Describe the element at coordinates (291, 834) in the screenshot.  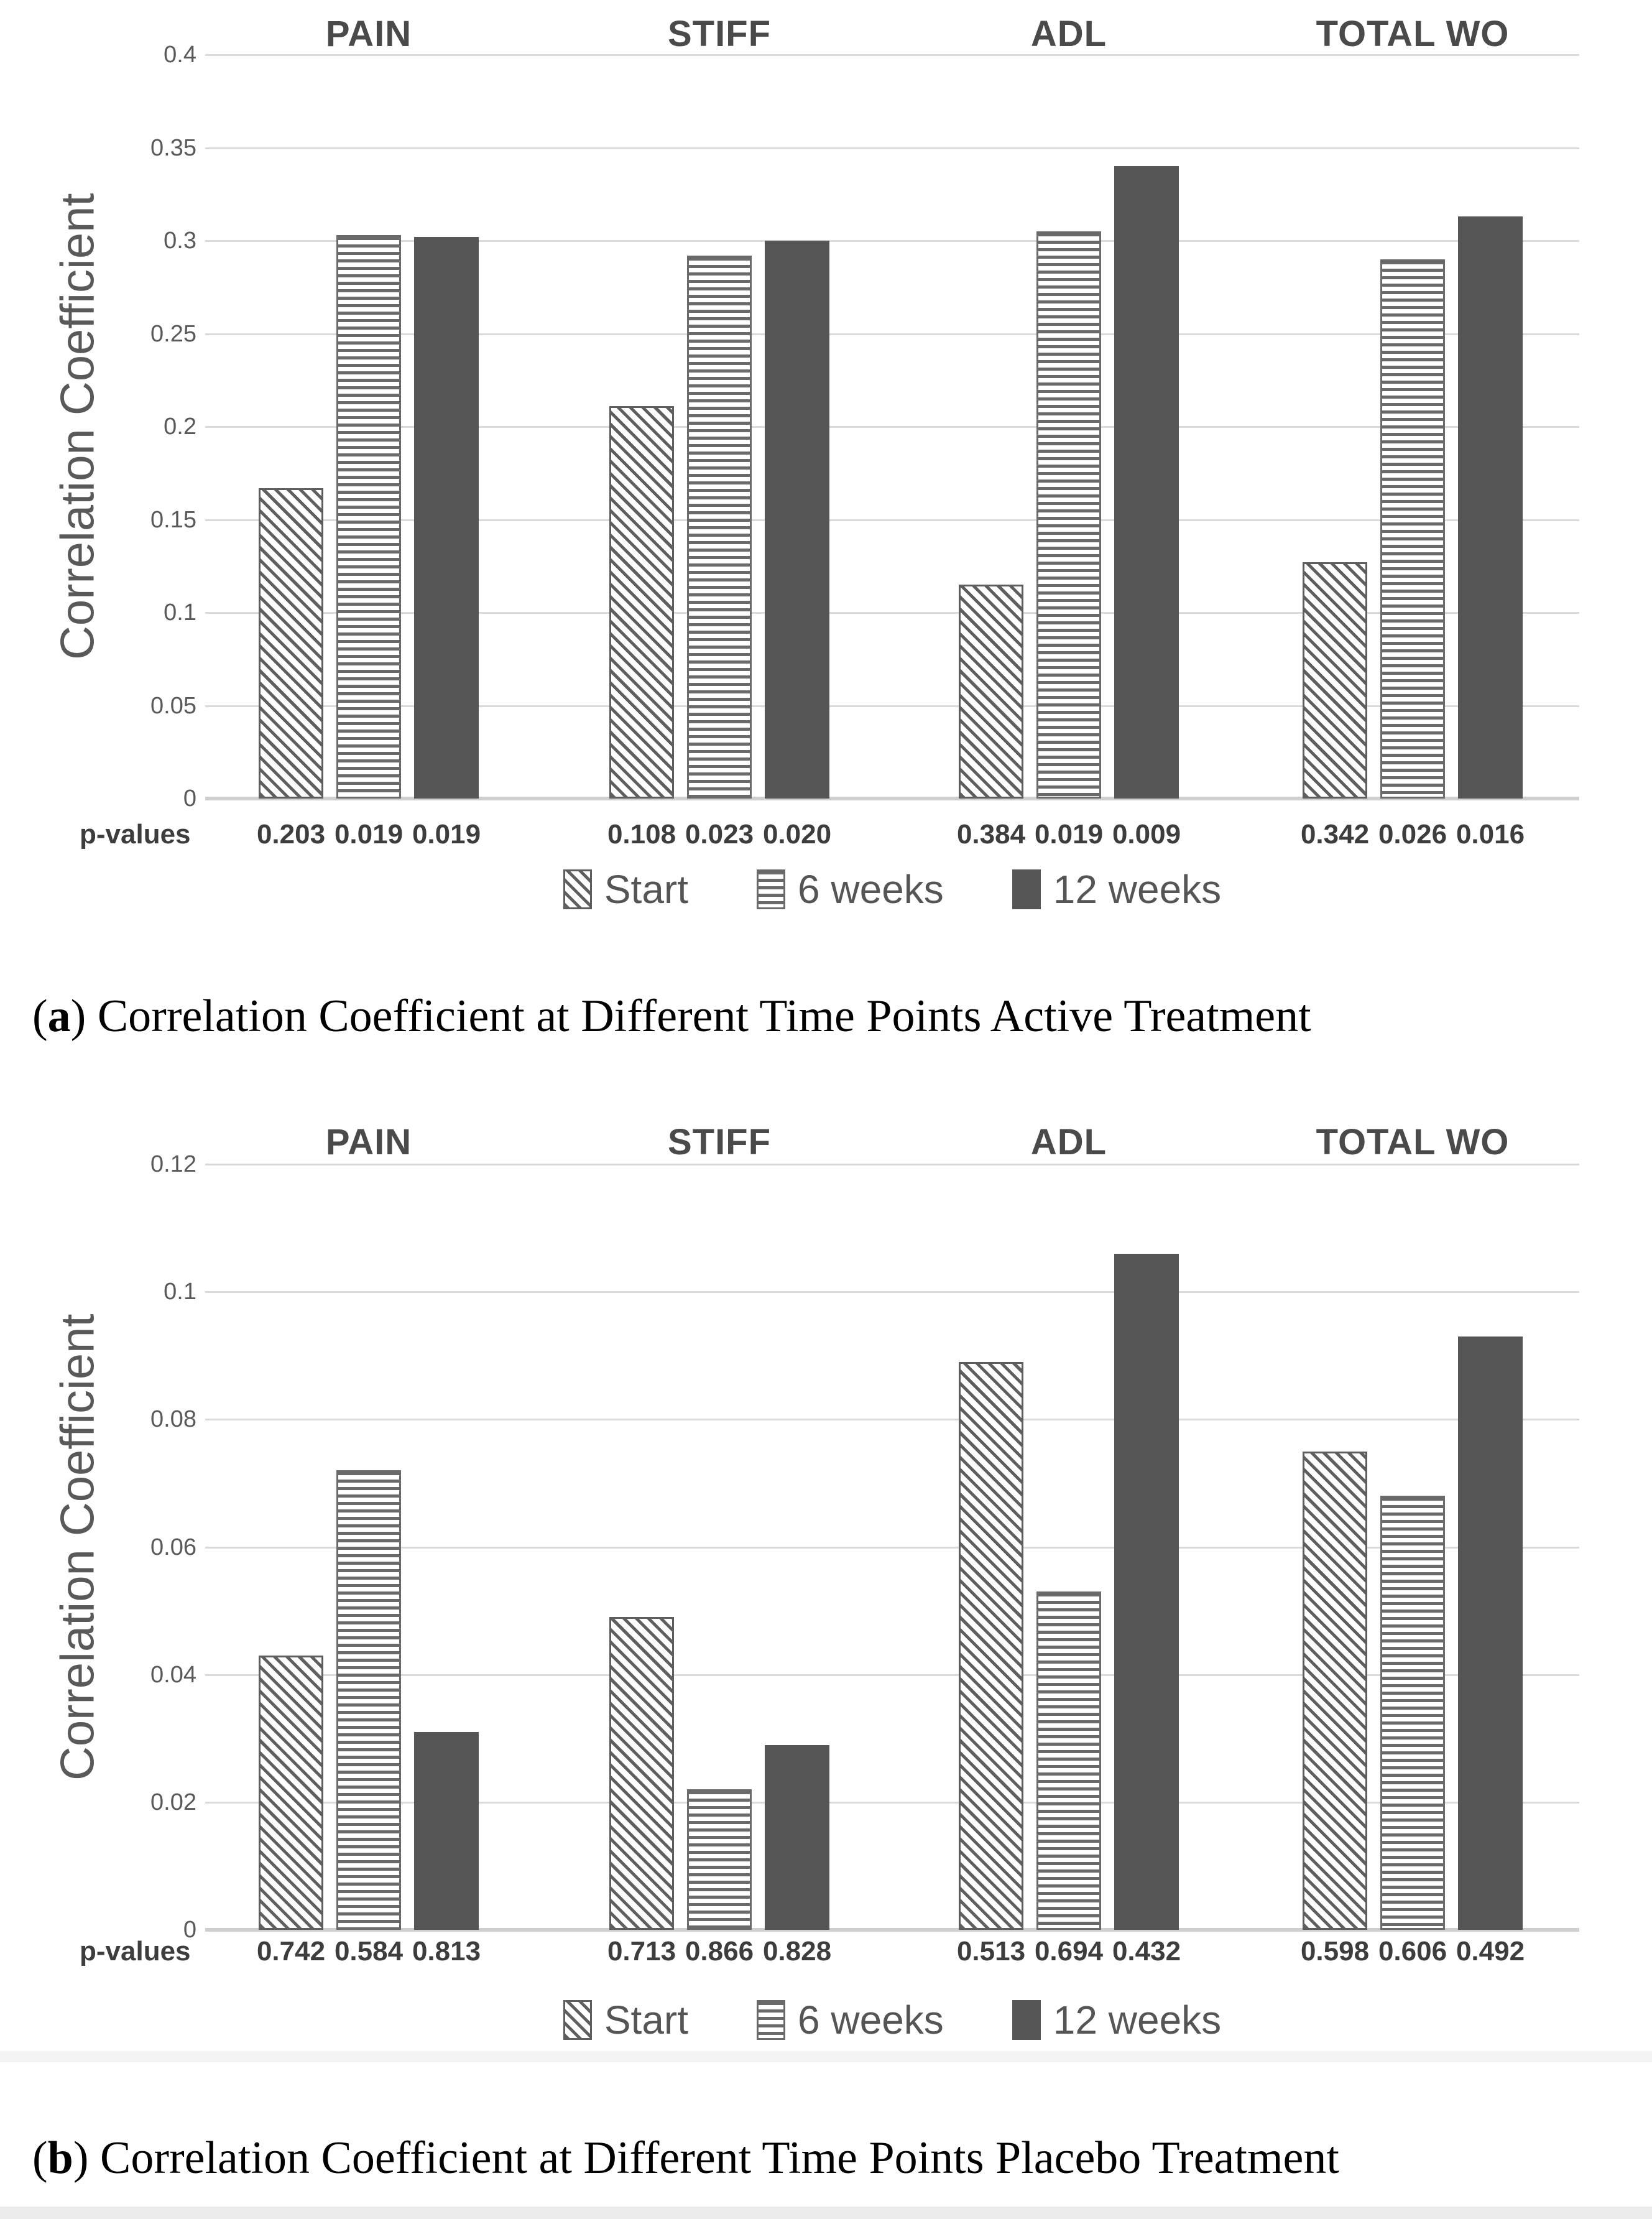
I see `p-value: 0.203` at that location.